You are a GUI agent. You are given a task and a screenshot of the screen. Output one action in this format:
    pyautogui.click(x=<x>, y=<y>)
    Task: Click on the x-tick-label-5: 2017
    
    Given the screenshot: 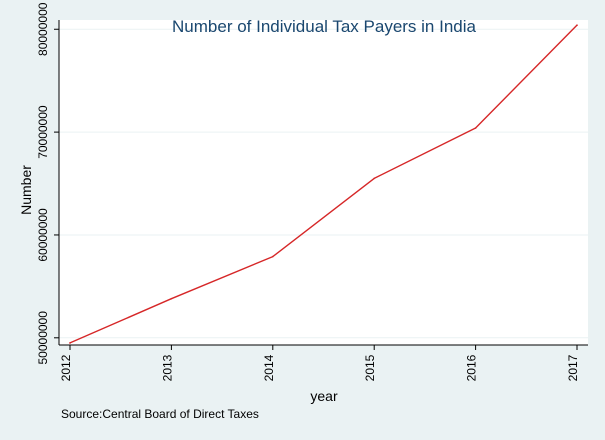 What is the action you would take?
    pyautogui.click(x=573, y=367)
    